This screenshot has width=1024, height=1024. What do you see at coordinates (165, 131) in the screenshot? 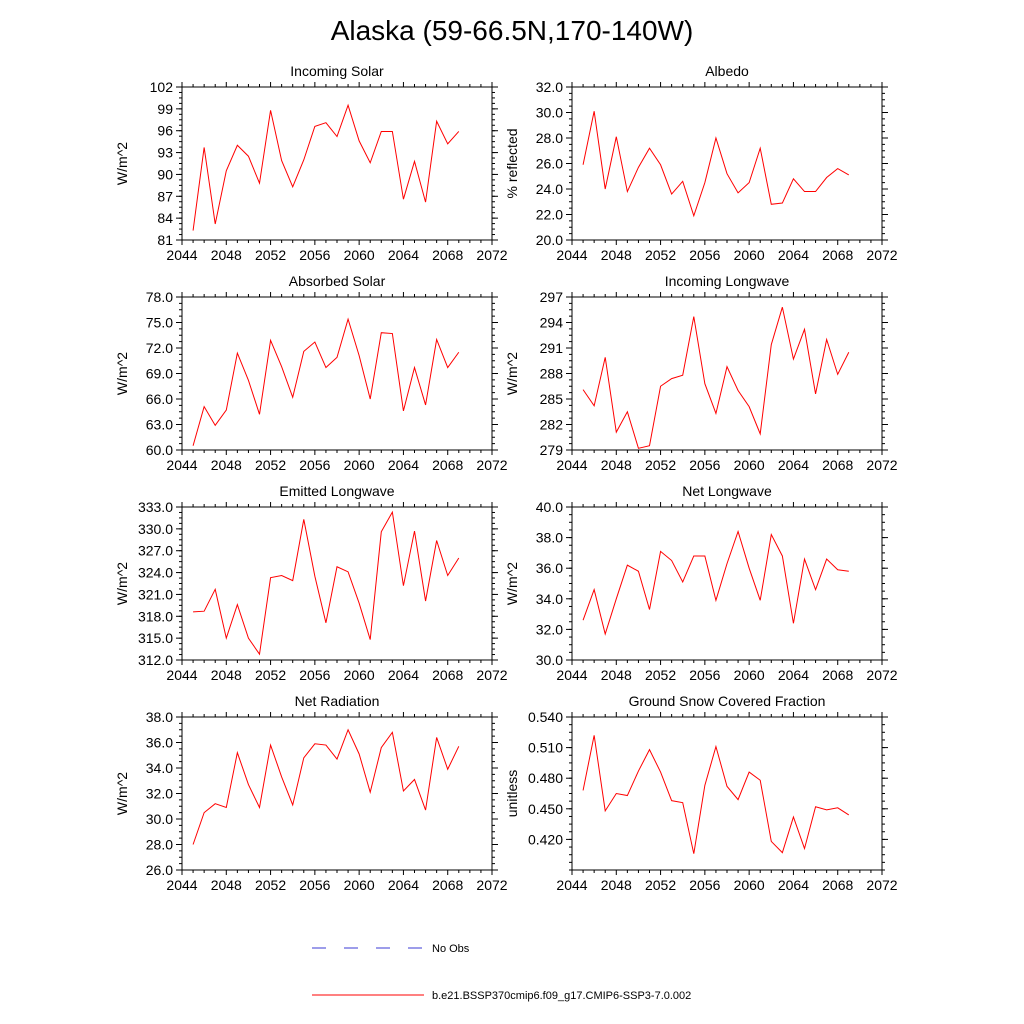
I see `y-tick-label: 96` at bounding box center [165, 131].